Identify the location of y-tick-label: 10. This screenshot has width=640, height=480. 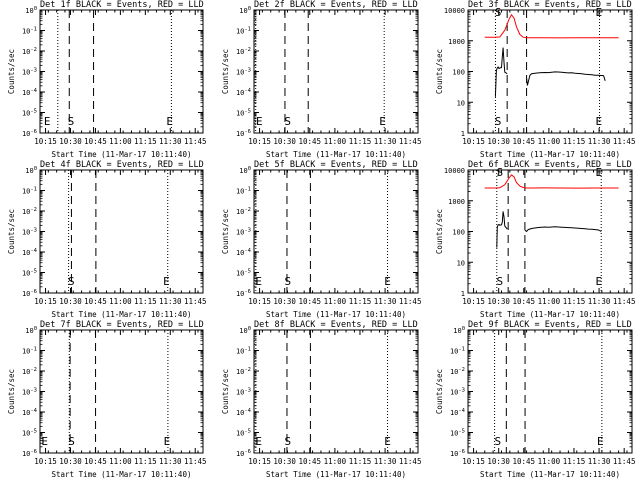
(461, 263).